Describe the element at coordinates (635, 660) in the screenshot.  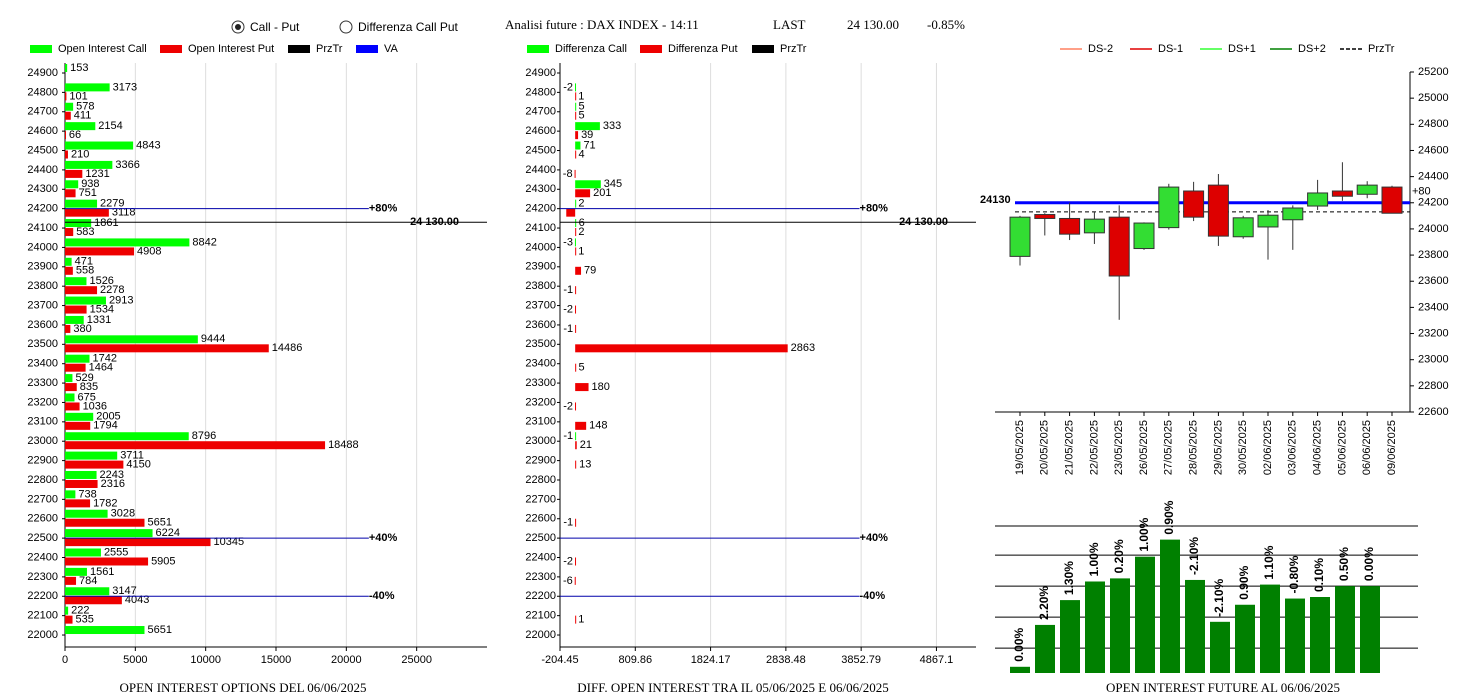
I see `x-tick-label: 809.86` at that location.